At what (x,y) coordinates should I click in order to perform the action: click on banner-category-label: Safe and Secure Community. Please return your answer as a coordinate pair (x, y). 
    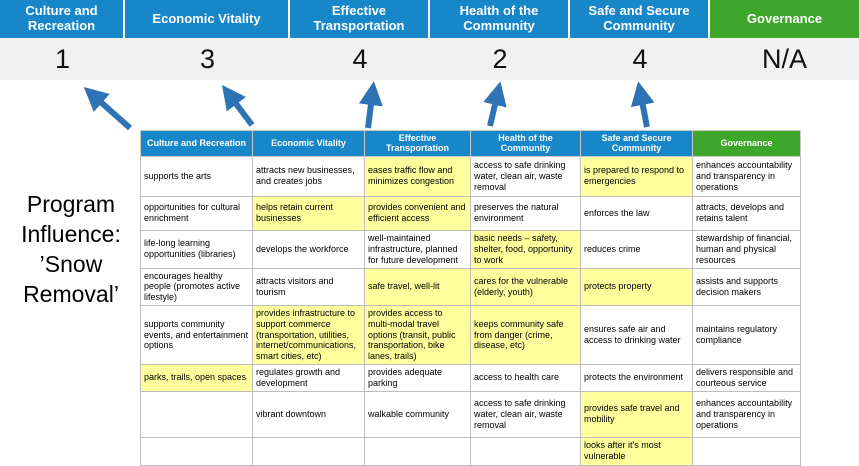
    Looking at the image, I should click on (639, 18).